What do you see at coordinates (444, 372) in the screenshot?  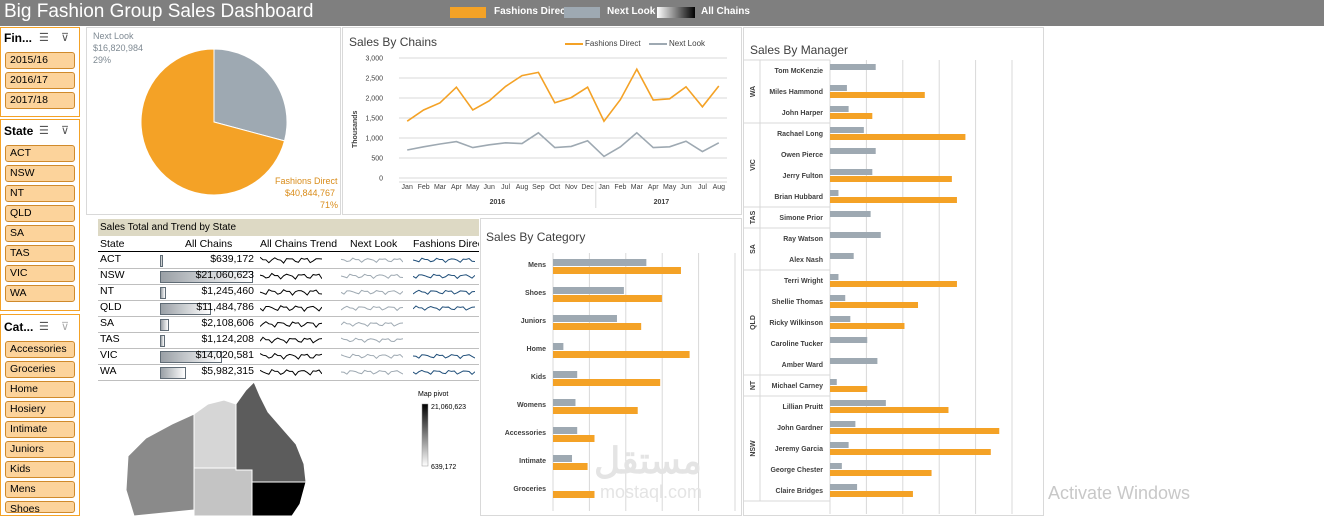 I see `fashions-direct-sparkline` at bounding box center [444, 372].